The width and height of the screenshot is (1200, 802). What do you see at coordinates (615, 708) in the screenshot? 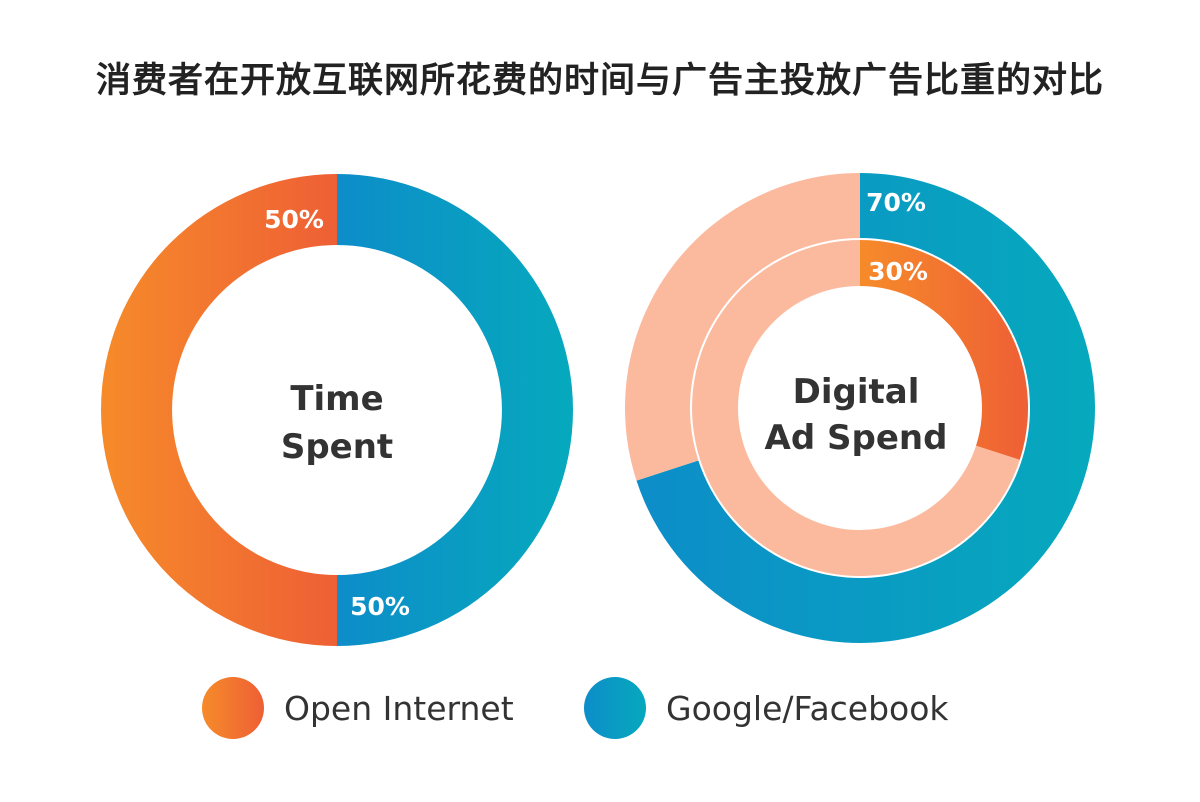
I see `google-facebook-swatch` at bounding box center [615, 708].